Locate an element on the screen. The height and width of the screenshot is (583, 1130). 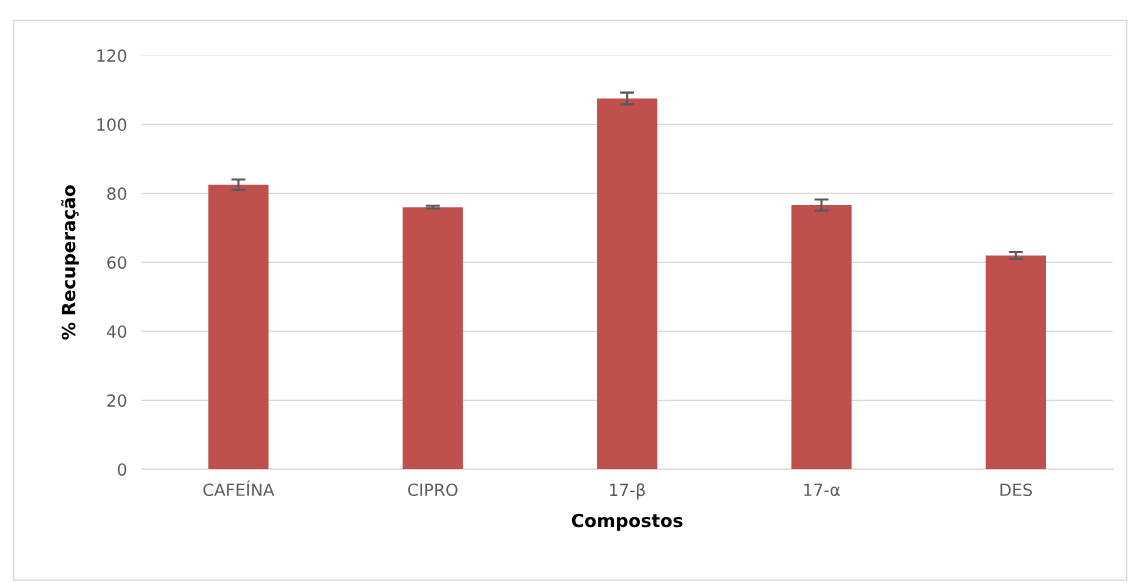
y-tick-label: 40 is located at coordinates (116, 331).